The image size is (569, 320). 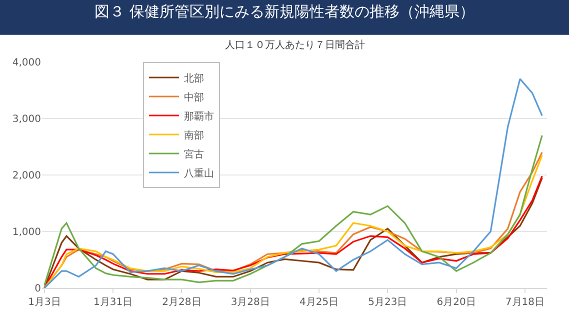 I want to click on x-tick-label: 5月23日, so click(x=388, y=302).